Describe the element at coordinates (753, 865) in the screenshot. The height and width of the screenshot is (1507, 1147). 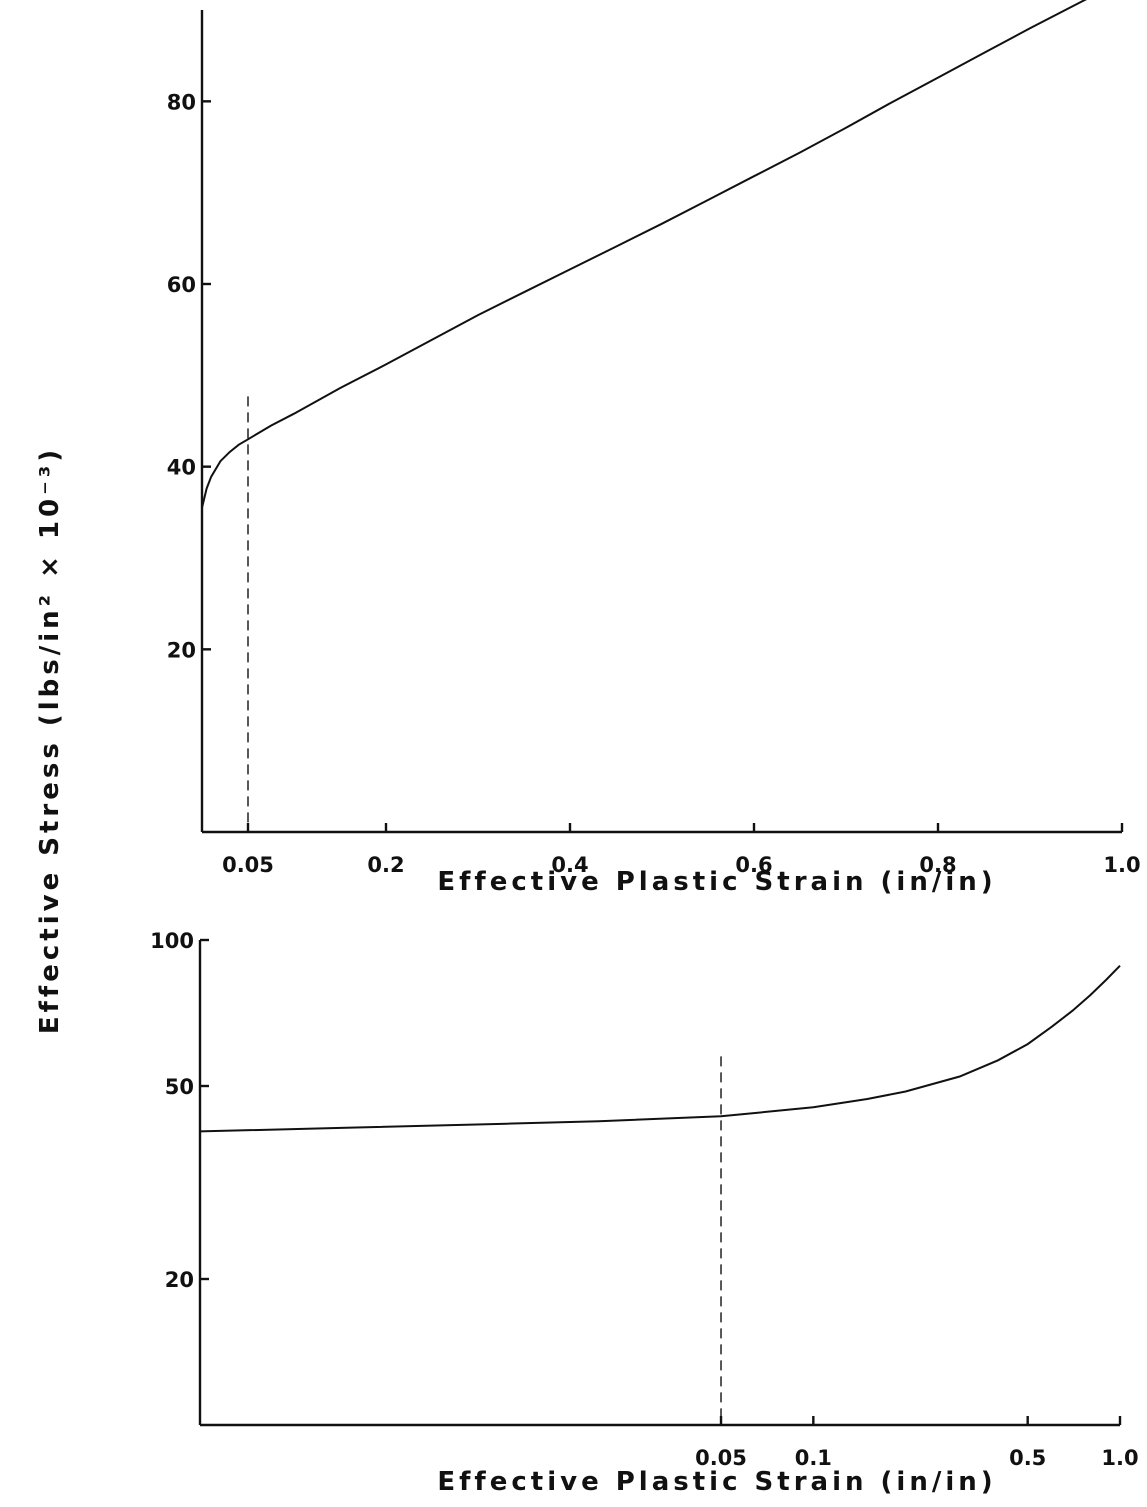
I see `x-tick-label: 0.6` at that location.